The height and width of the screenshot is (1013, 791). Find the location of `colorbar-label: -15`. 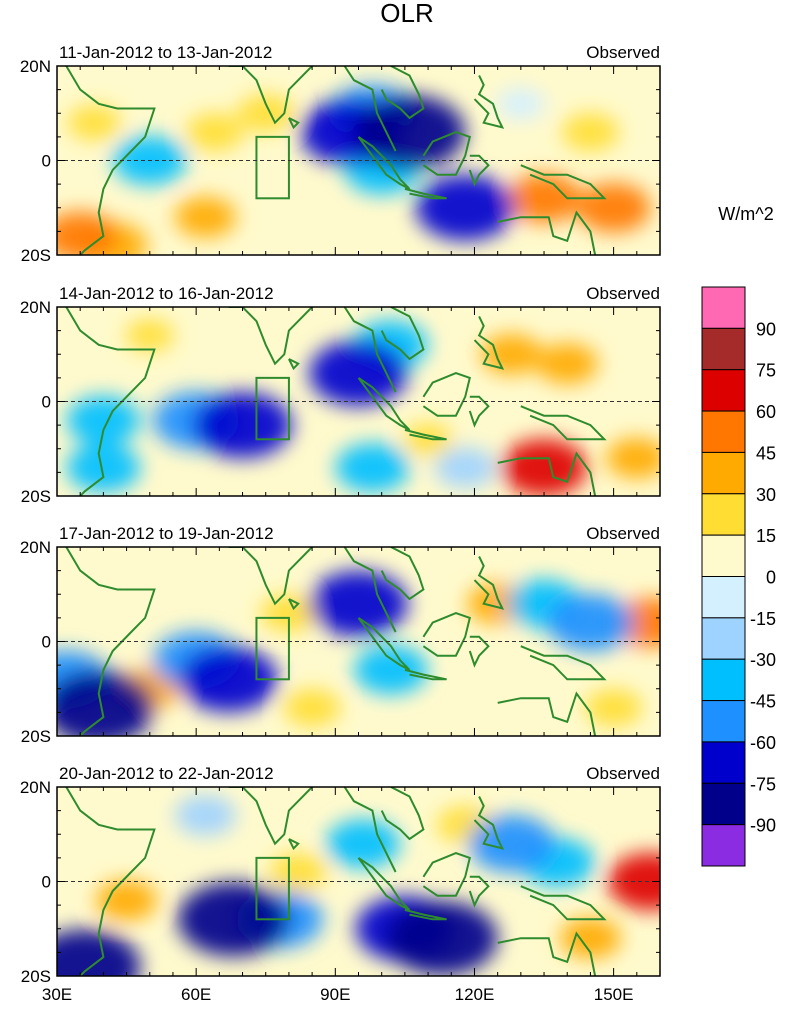

colorbar-label: -15 is located at coordinates (763, 619).